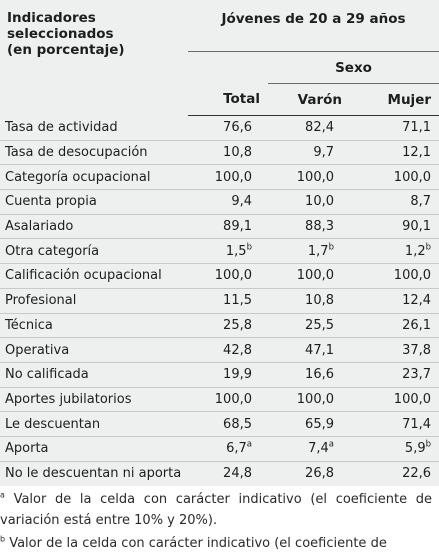 The image size is (439, 560). Describe the element at coordinates (319, 375) in the screenshot. I see `cell-value: 16,6` at that location.